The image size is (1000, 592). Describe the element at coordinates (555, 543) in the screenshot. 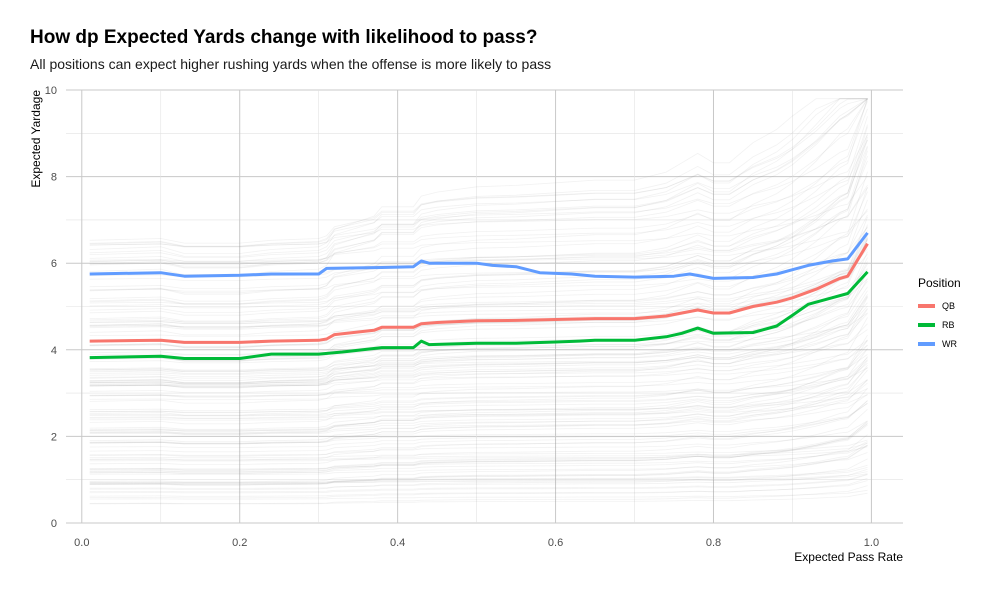

I see `x-tick-label: 0.6` at that location.